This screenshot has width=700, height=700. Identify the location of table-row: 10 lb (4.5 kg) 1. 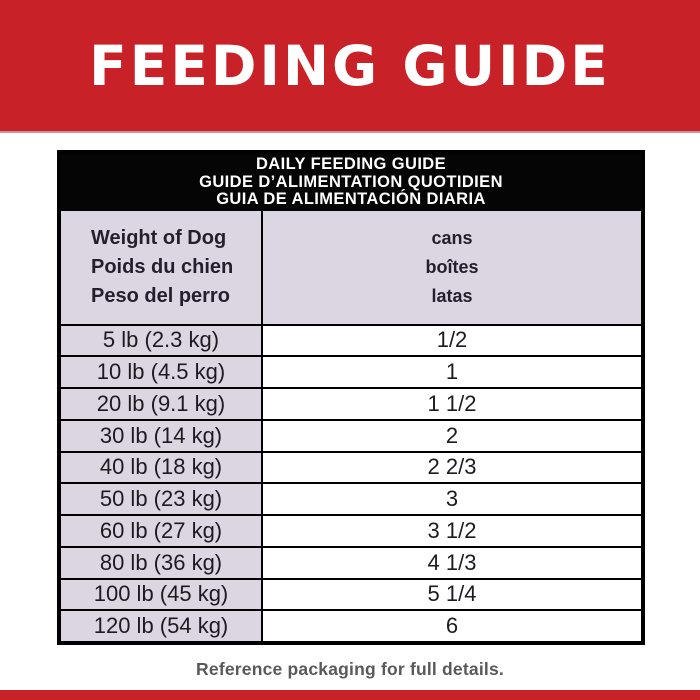
(351, 373).